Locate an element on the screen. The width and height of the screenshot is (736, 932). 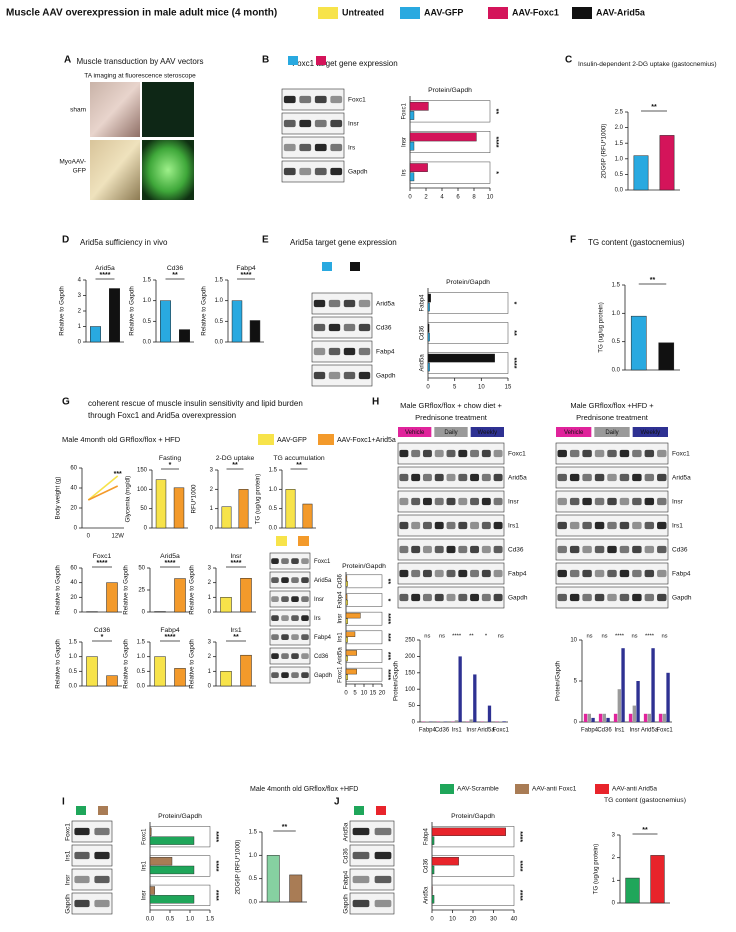
panel-subtitle: TA imaging at fluorescence steroscope is located at coordinates (140, 76).